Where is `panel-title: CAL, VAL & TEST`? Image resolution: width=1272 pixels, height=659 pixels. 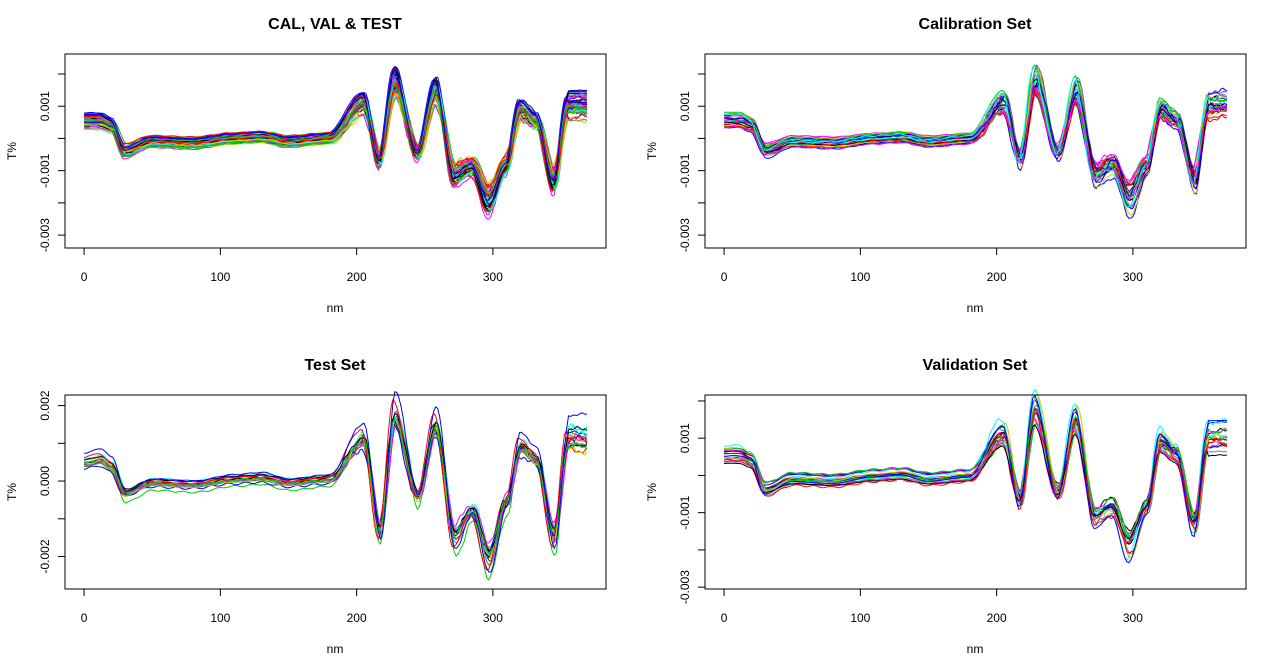
panel-title: CAL, VAL & TEST is located at coordinates (335, 24).